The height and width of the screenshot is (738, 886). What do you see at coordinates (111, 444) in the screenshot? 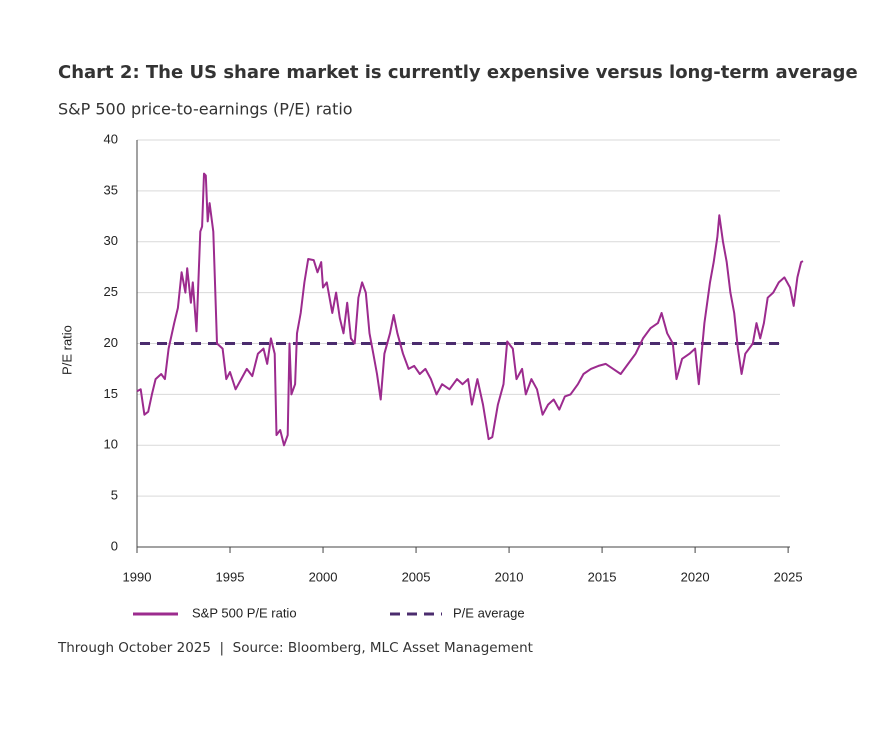
I see `y-tick-label: 10` at bounding box center [111, 444].